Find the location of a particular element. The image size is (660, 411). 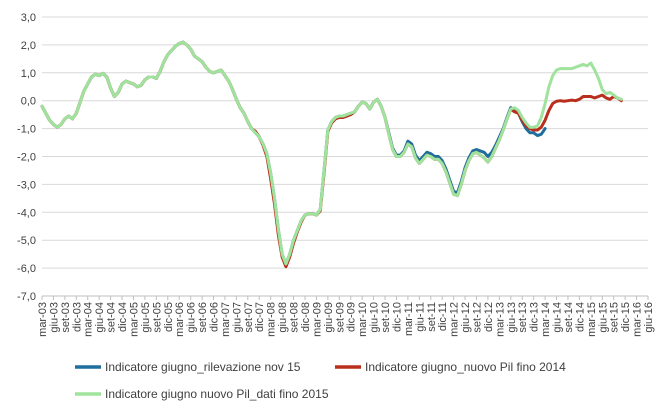

x-tick-label: mar-10 is located at coordinates (363, 319).